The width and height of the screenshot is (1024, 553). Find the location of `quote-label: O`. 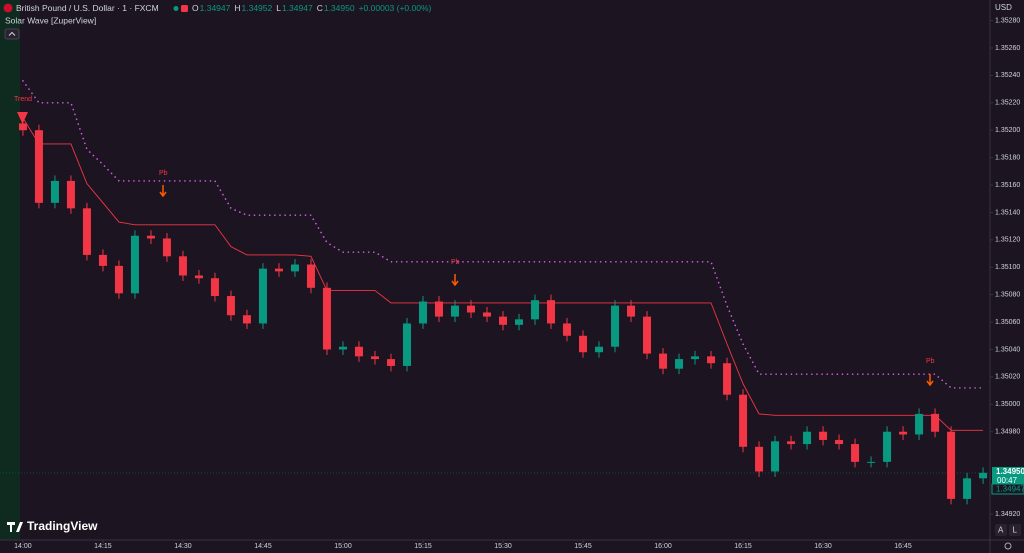

quote-label: O is located at coordinates (195, 8).